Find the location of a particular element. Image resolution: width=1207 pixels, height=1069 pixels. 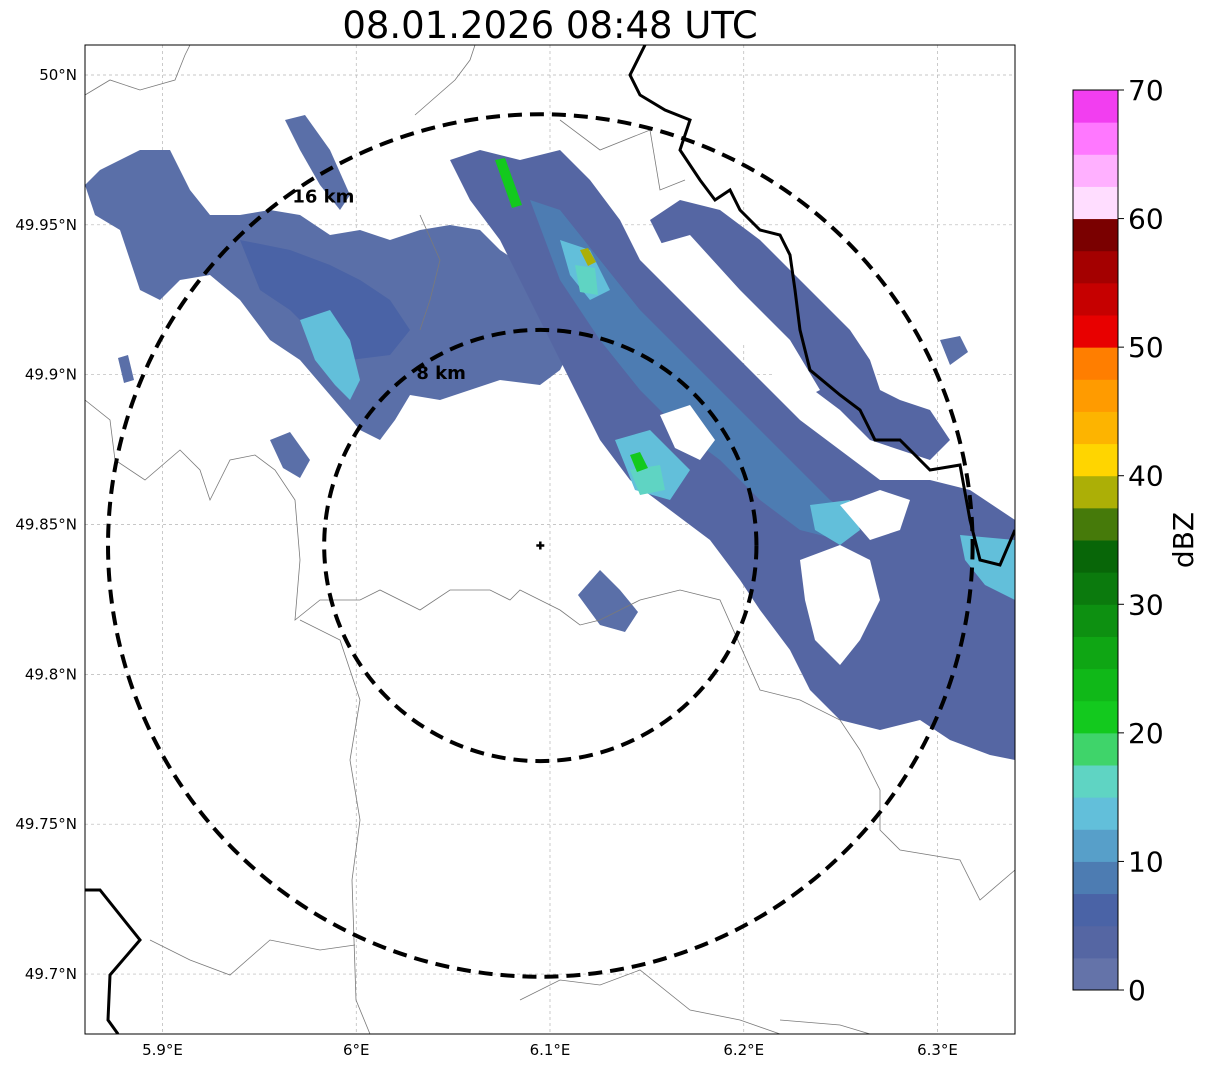

colorbar-tick-labels: 0 10 20 30 40 50 60 70 is located at coordinates (1141, 540).